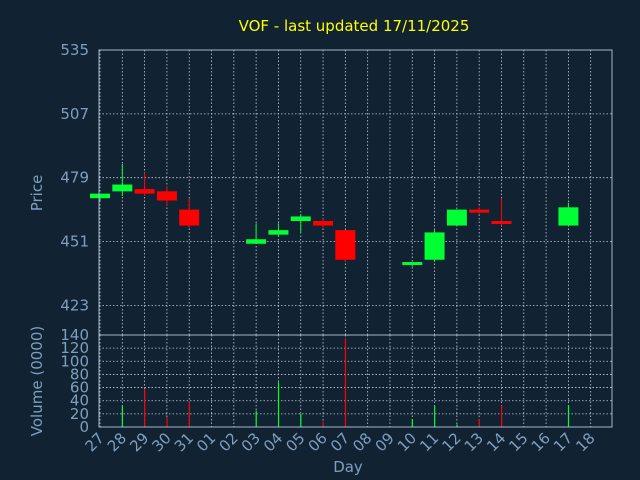  What do you see at coordinates (74, 348) in the screenshot?
I see `volume-tick-label: 120` at bounding box center [74, 348].